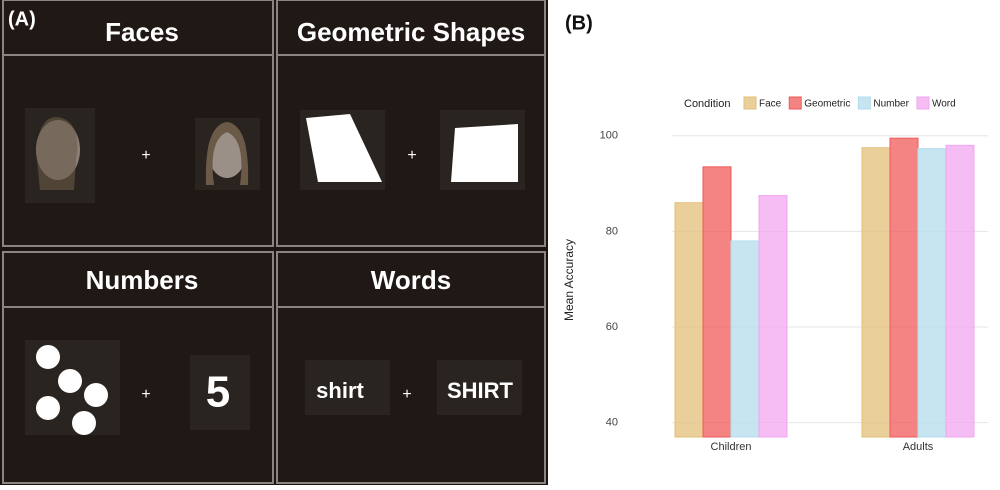 This screenshot has height=490, width=1000. What do you see at coordinates (411, 32) in the screenshot?
I see `panel-title: Geometric Shapes` at bounding box center [411, 32].